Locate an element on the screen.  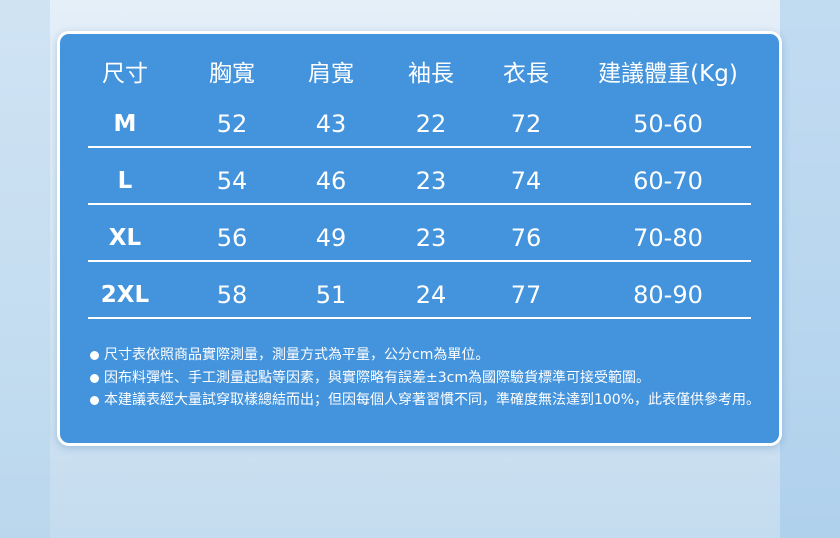
column-header: 袖長 is located at coordinates (431, 74).